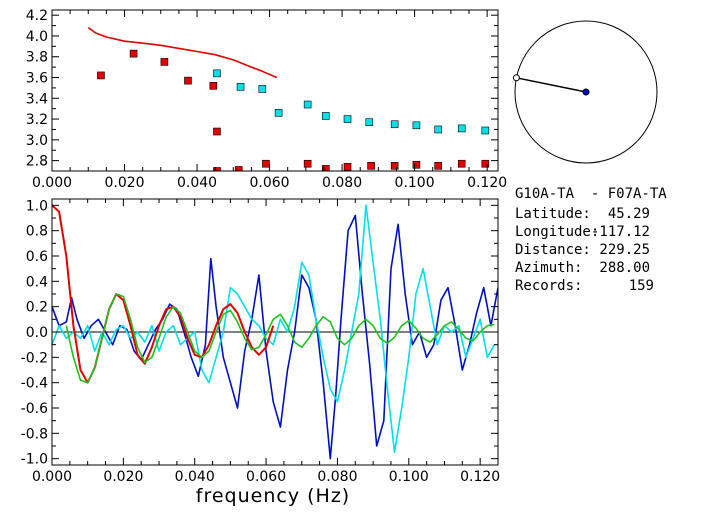 The height and width of the screenshot is (519, 702). Describe the element at coordinates (37, 308) in the screenshot. I see `correlation-y-tick-label: 0.2` at that location.